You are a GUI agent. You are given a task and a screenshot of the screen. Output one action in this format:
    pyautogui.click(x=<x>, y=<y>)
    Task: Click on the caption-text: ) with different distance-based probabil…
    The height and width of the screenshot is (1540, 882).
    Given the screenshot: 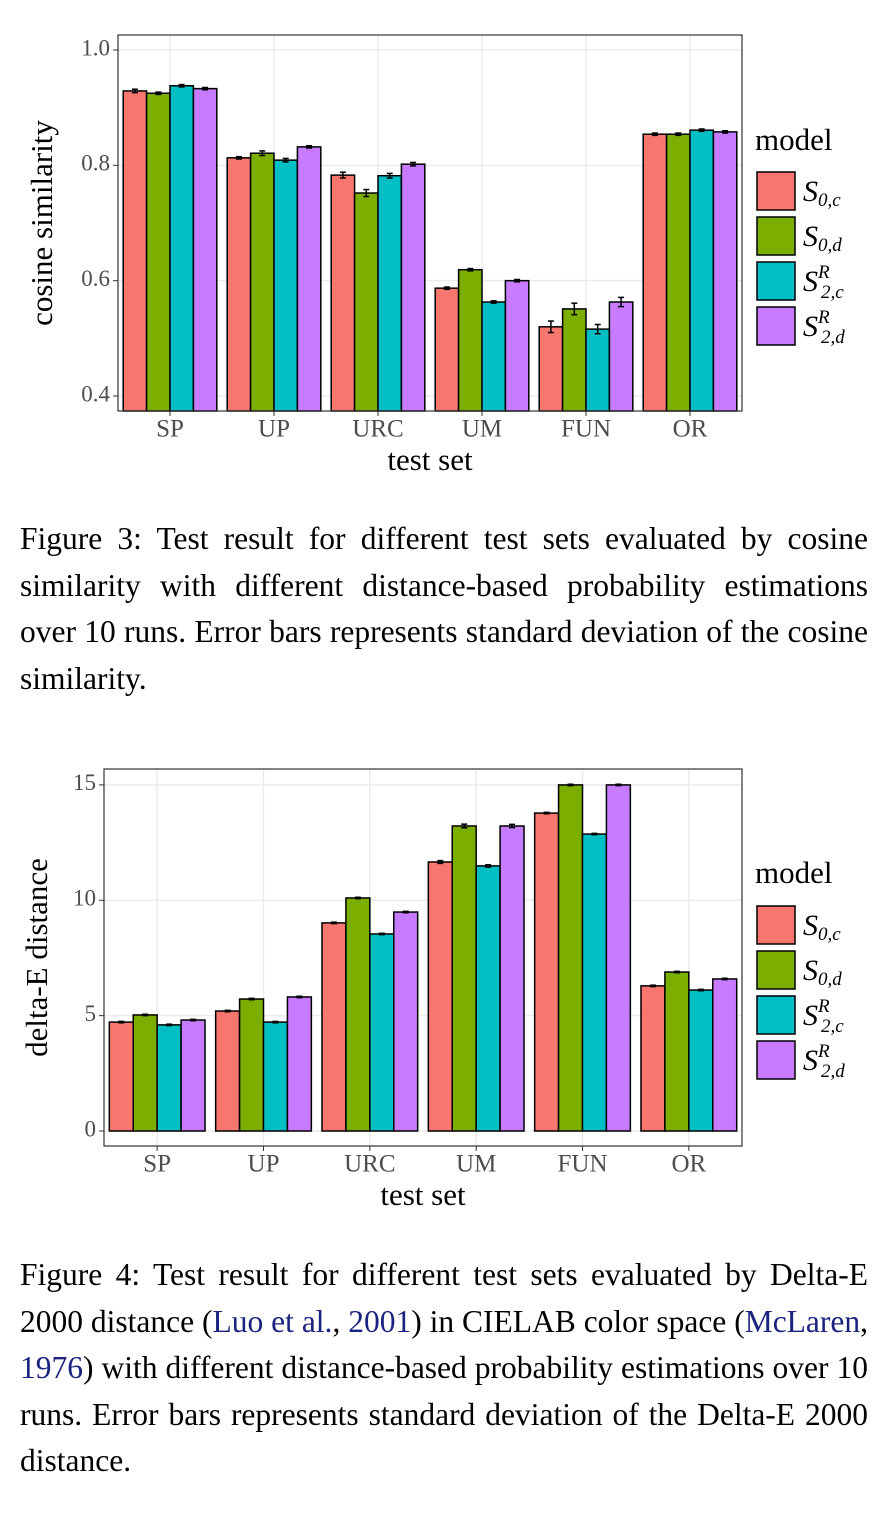 What is the action you would take?
    pyautogui.click(x=444, y=1414)
    